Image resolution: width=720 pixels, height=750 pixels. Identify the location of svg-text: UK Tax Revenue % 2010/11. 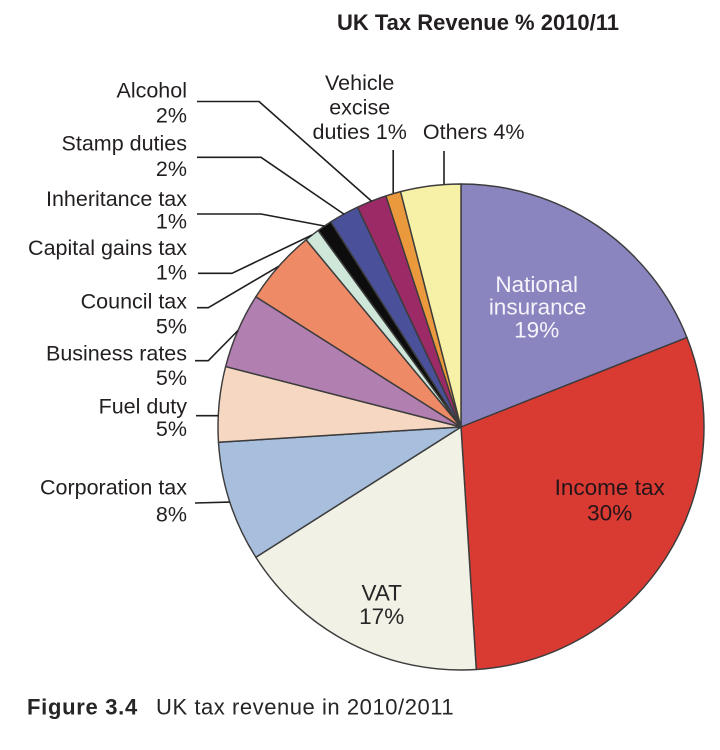
(478, 22).